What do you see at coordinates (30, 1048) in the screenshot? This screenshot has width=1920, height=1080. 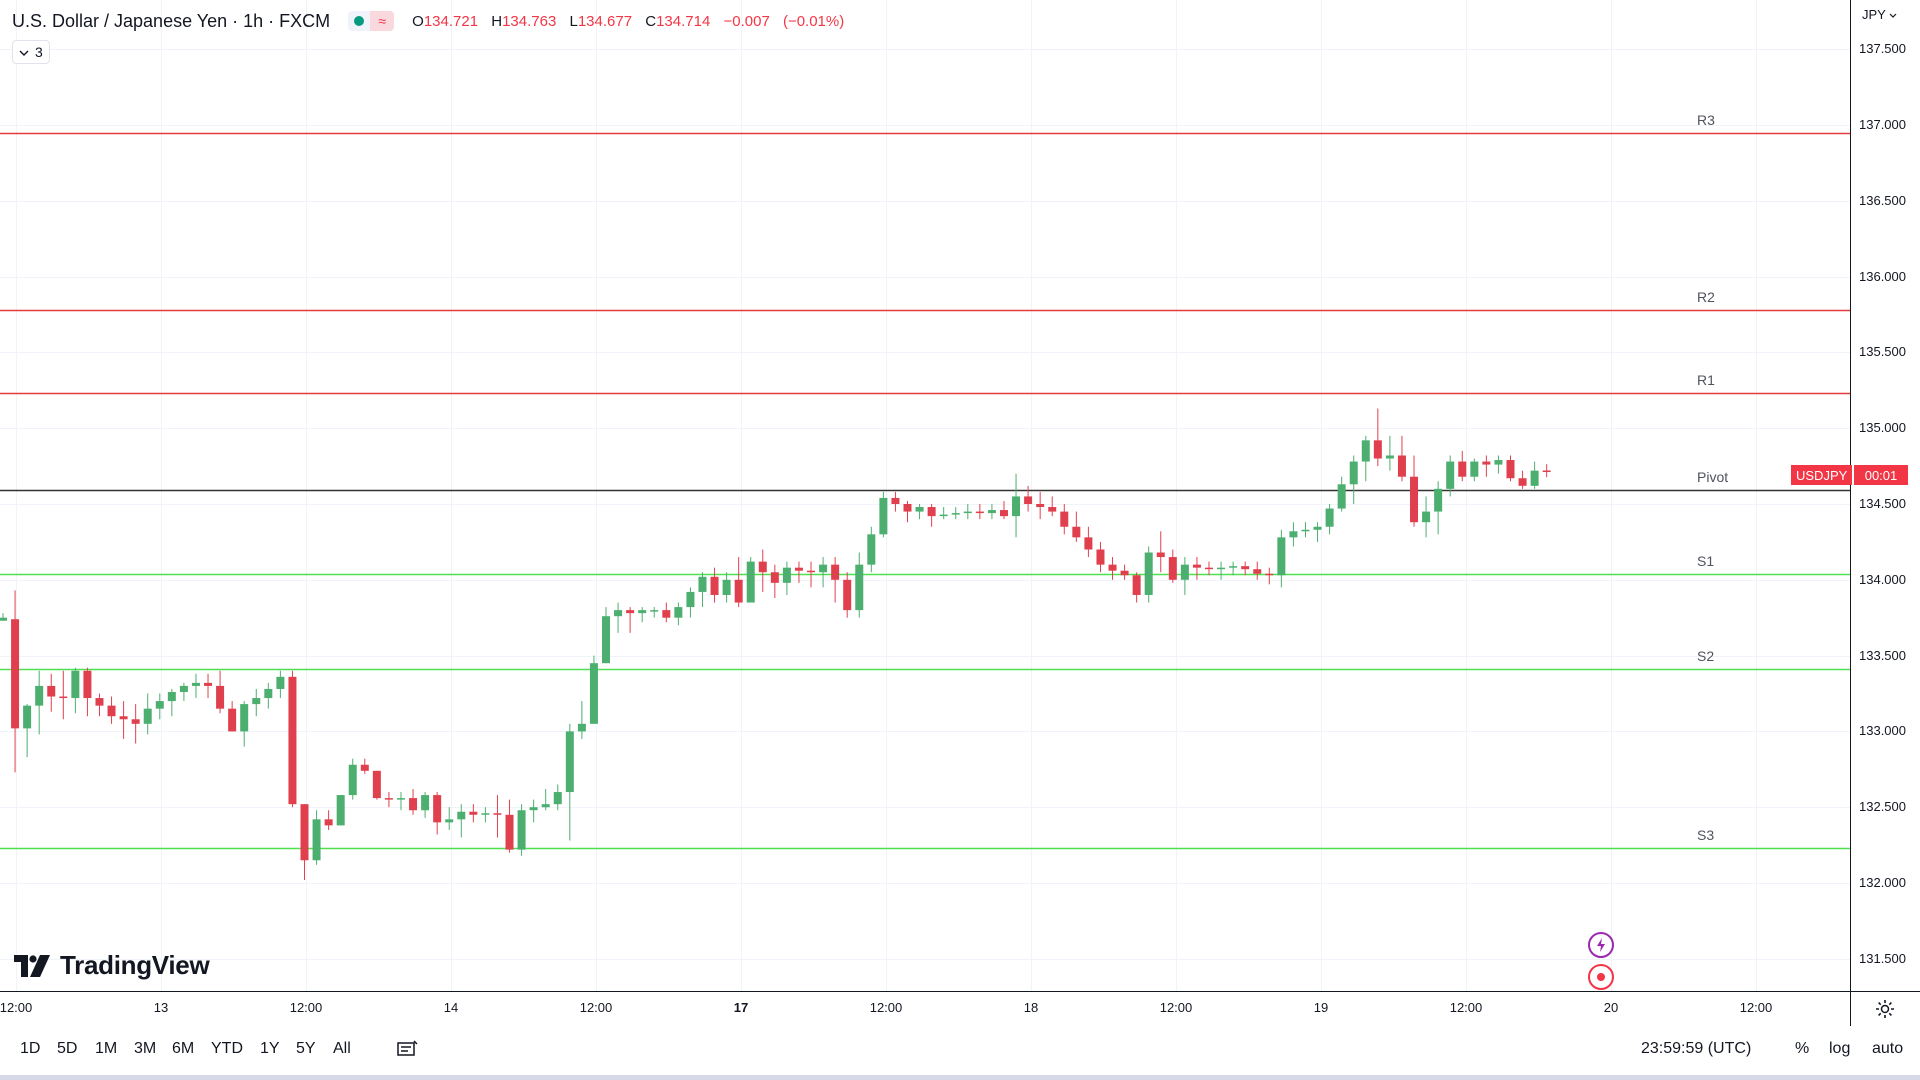 I see `range-button: 1D` at bounding box center [30, 1048].